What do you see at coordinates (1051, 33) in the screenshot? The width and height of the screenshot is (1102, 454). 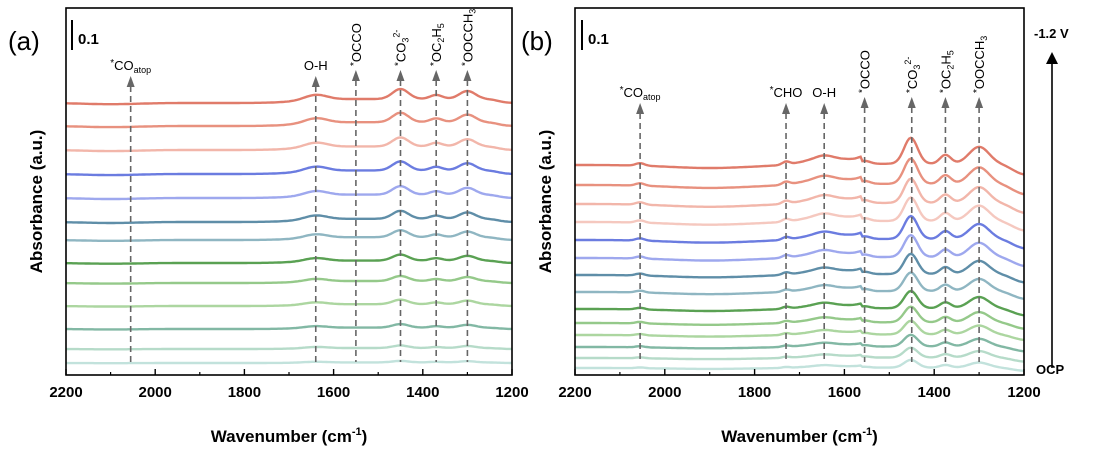 I see `potential-top-label: -1.2 V` at bounding box center [1051, 33].